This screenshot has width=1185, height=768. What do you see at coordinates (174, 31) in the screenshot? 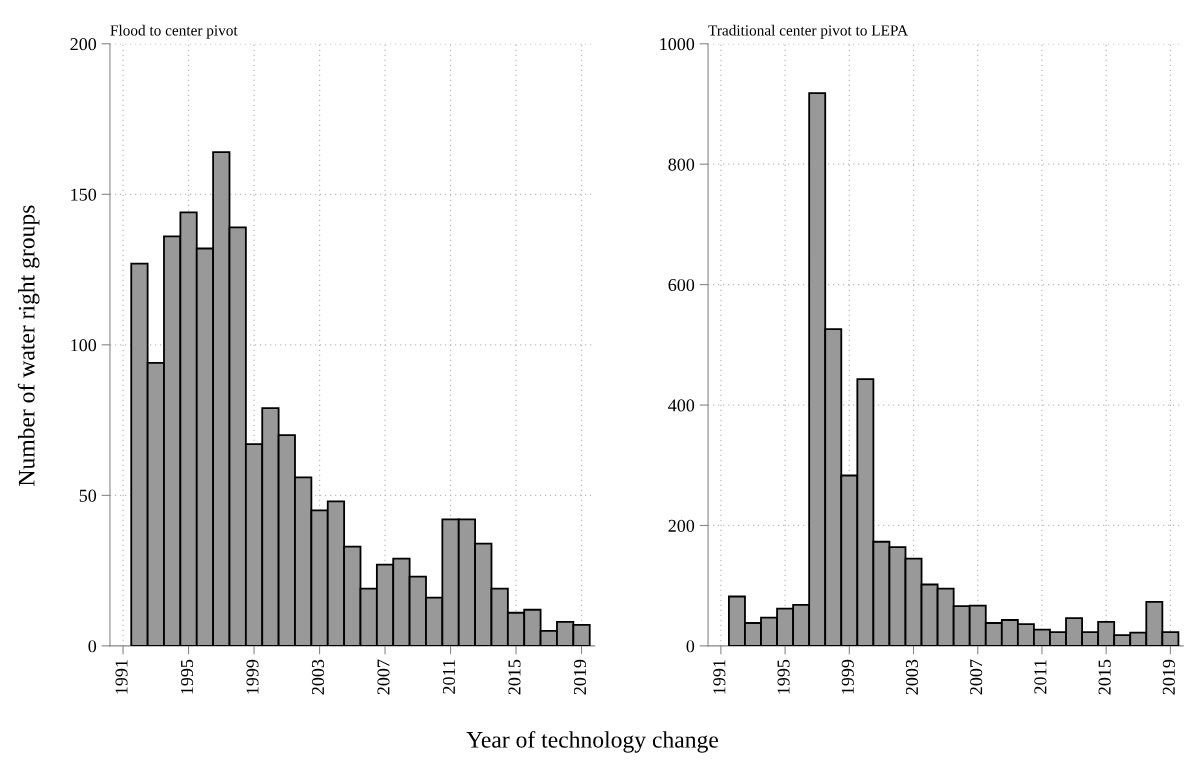
I see `chart-title: Flood to center pivot` at bounding box center [174, 31].